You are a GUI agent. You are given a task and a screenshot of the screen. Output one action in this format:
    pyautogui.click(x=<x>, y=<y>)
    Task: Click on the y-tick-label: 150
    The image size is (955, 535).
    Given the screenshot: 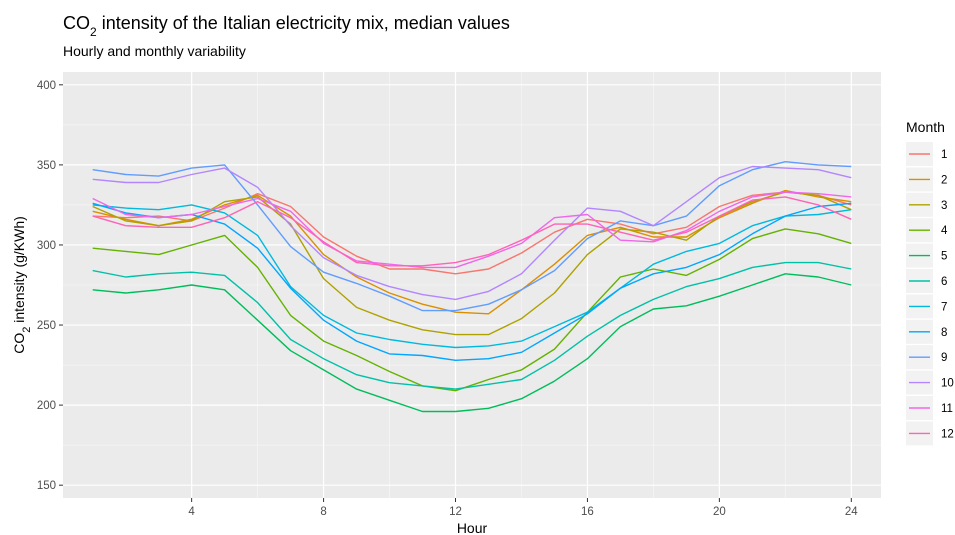 What is the action you would take?
    pyautogui.click(x=46, y=486)
    